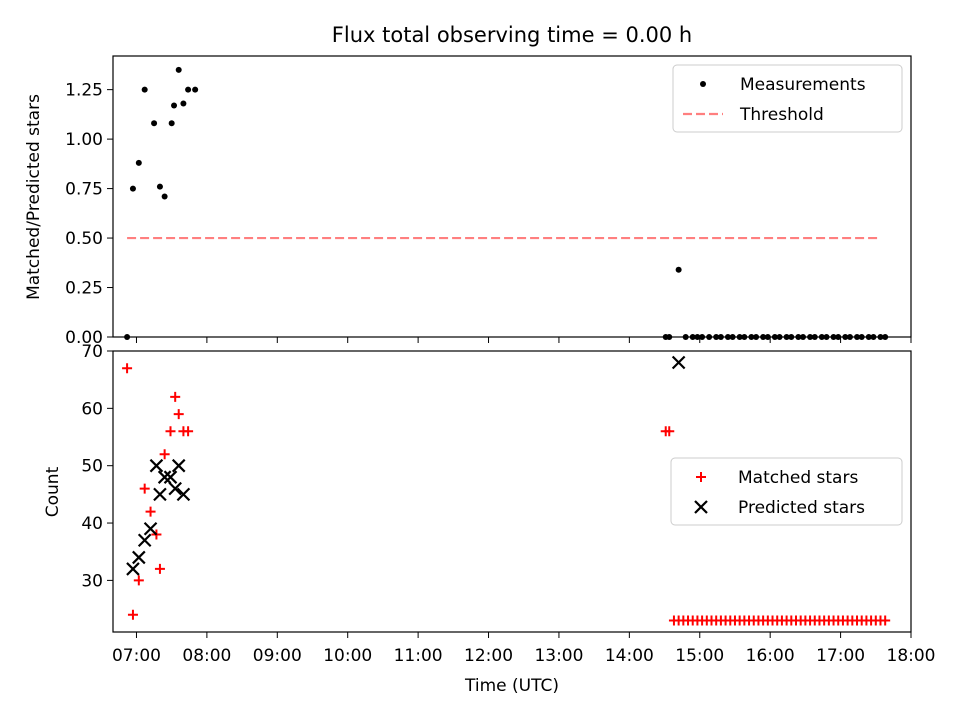  I want to click on x-tick-label: 09:00, so click(277, 656).